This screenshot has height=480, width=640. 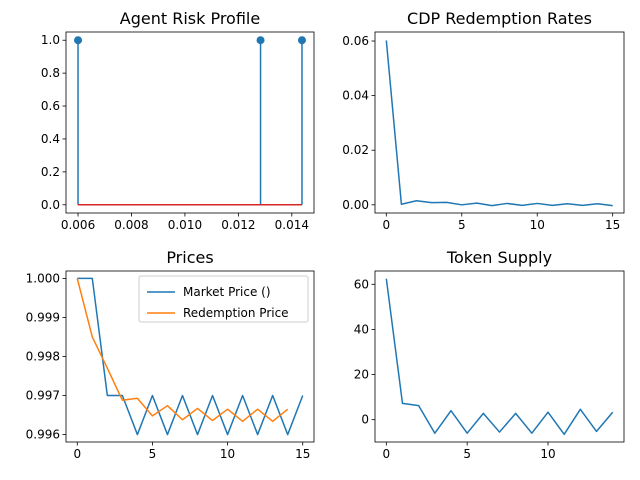 What do you see at coordinates (355, 150) in the screenshot?
I see `y-tick-label: 0.02` at bounding box center [355, 150].